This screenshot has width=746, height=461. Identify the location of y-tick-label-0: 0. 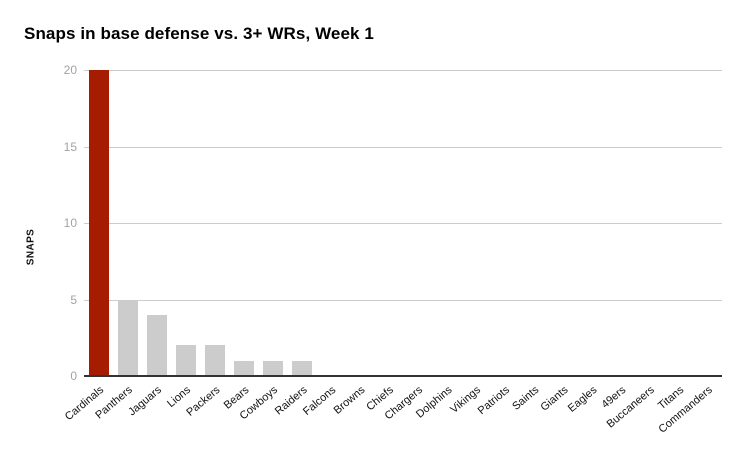
(73, 376).